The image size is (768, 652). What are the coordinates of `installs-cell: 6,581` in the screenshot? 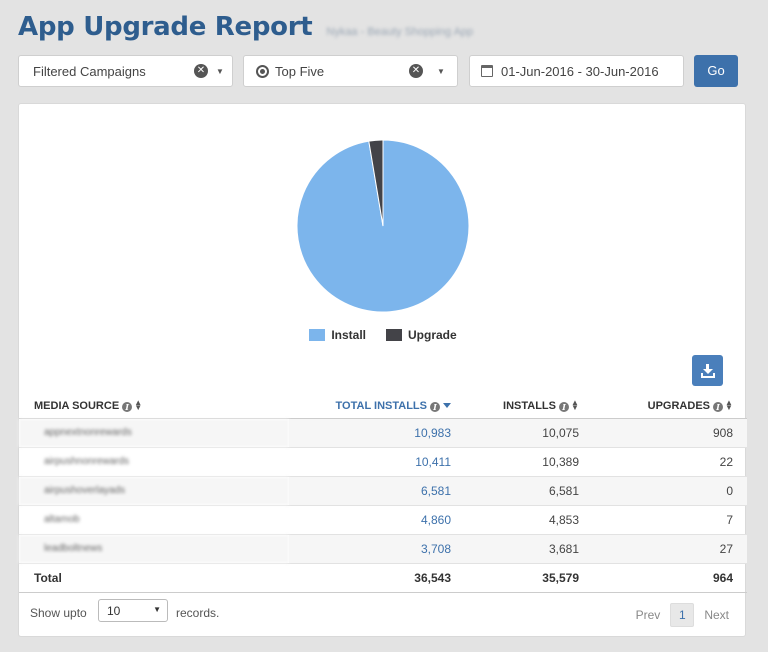 It's located at (515, 491).